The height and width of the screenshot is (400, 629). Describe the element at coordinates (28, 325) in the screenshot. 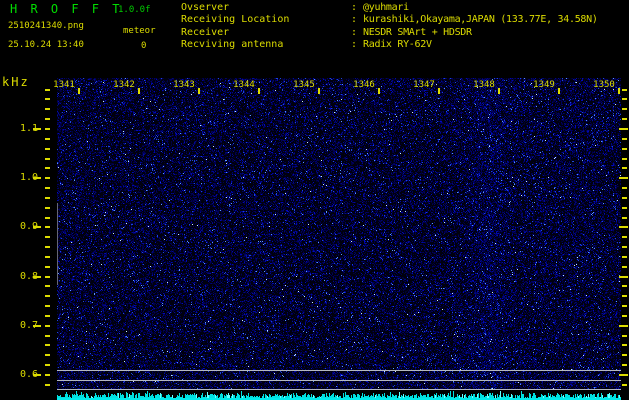

I see `y-tick-label: 0.7` at that location.